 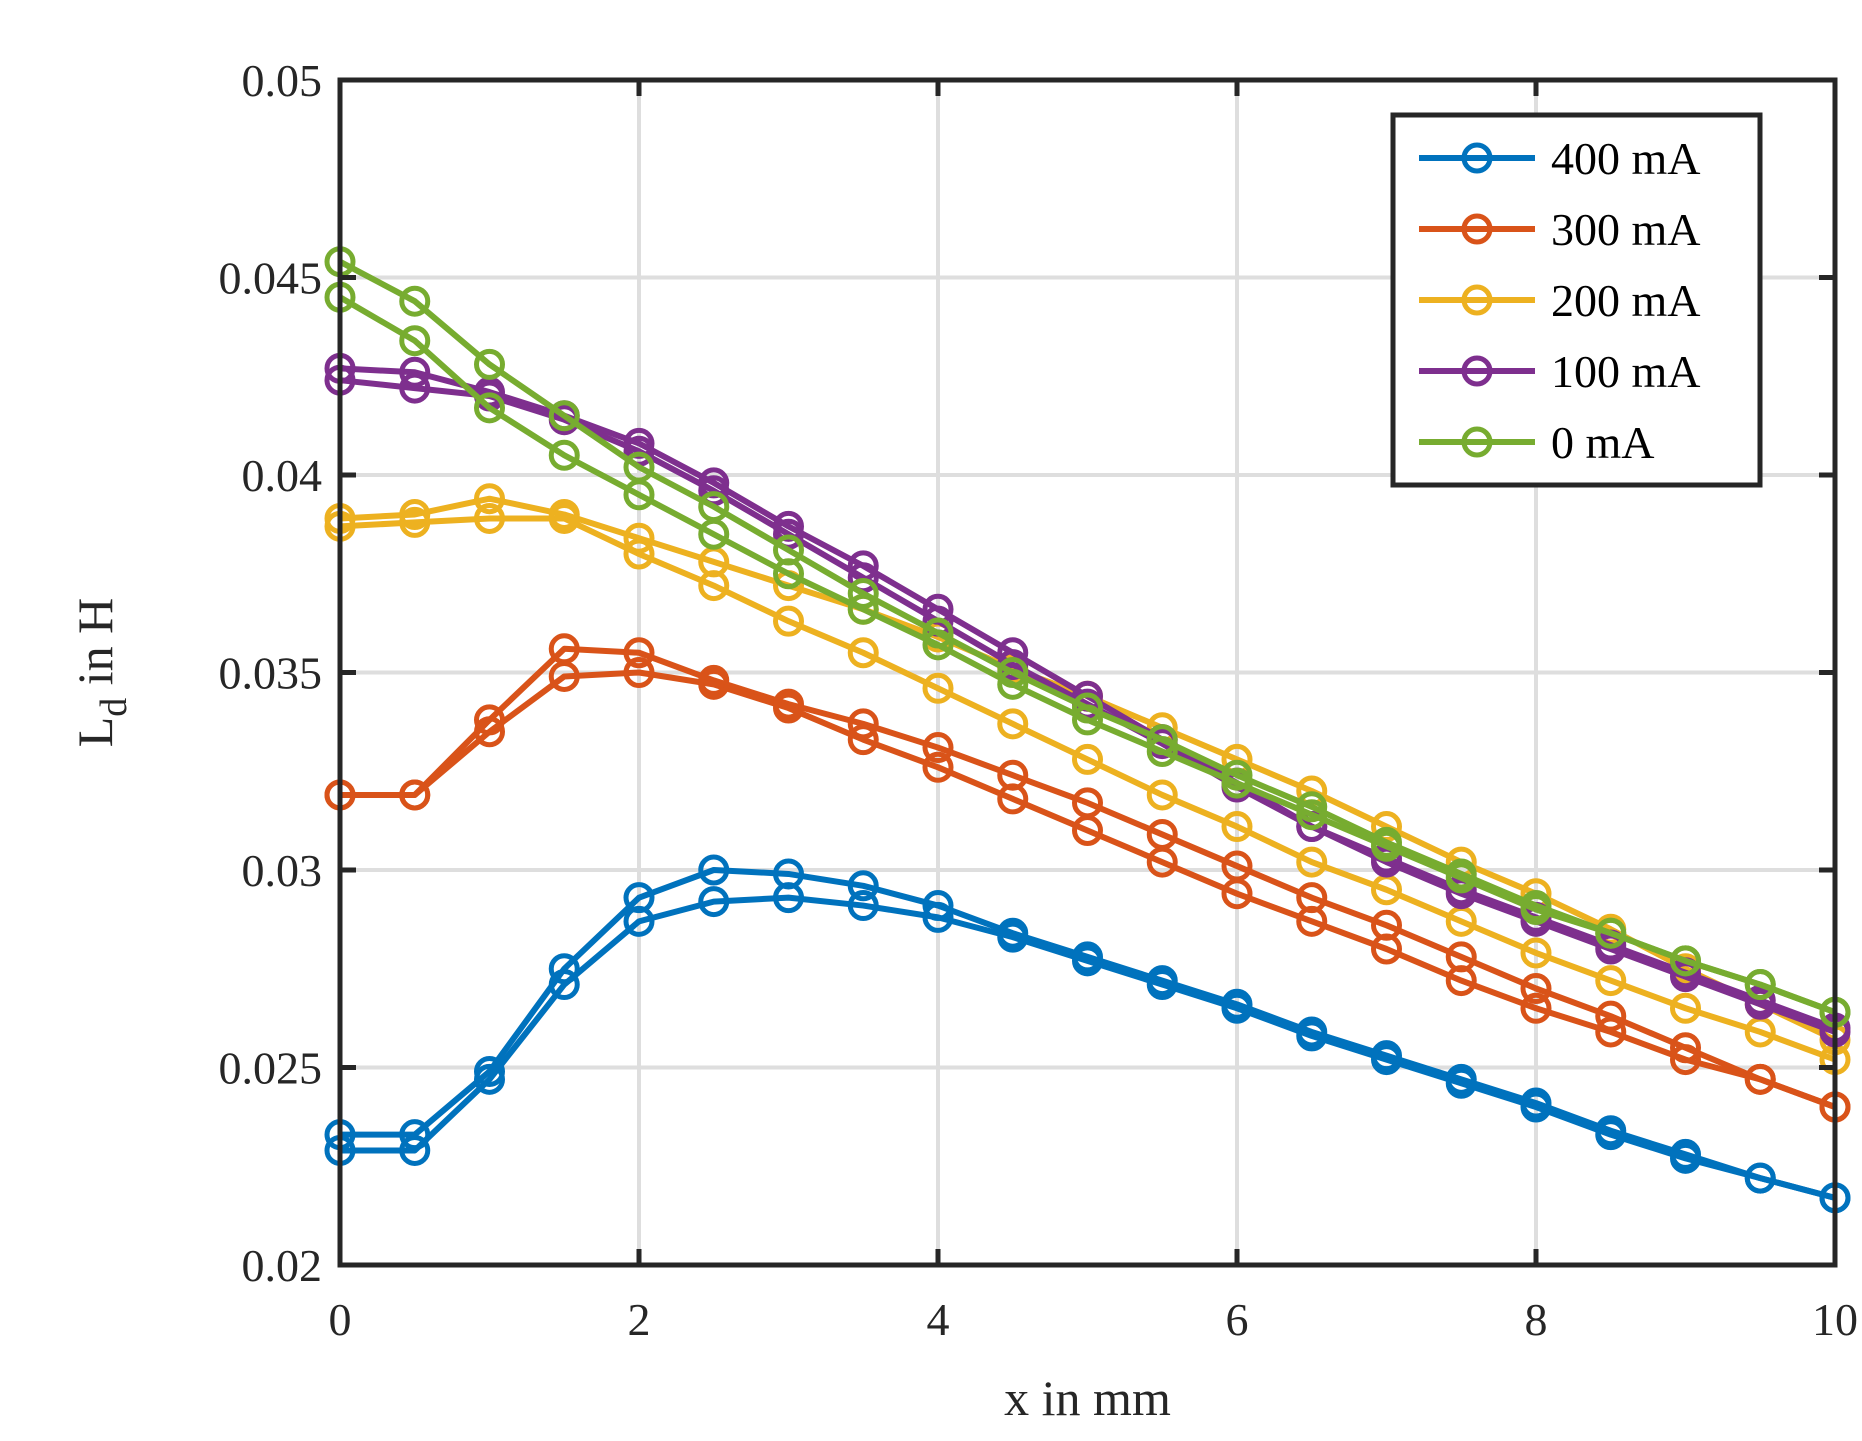 I want to click on x-axis-label: x in mm, so click(x=1087, y=1398).